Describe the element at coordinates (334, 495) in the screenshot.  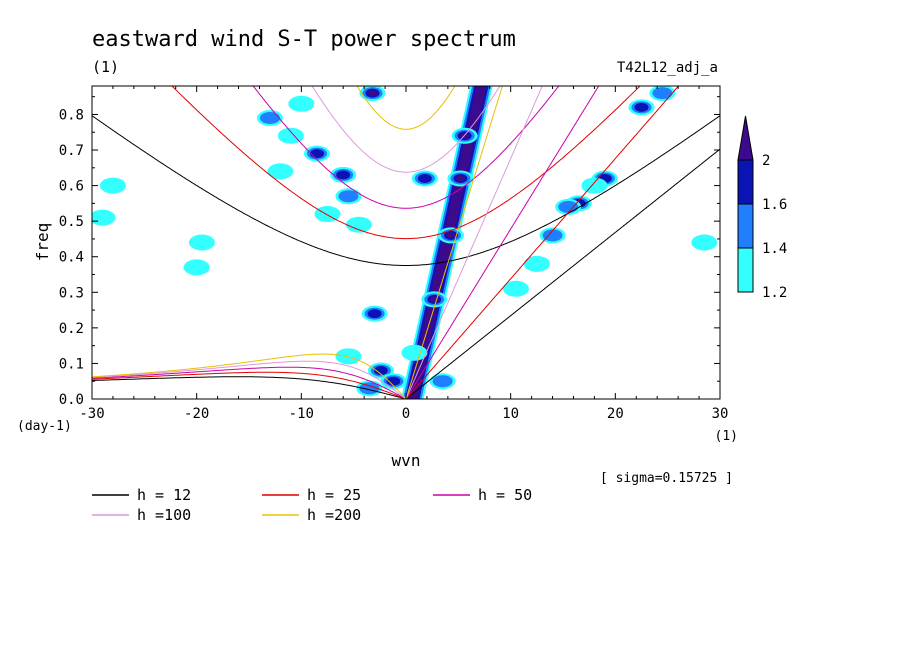
I see `legend-label-h25: h = 25` at that location.